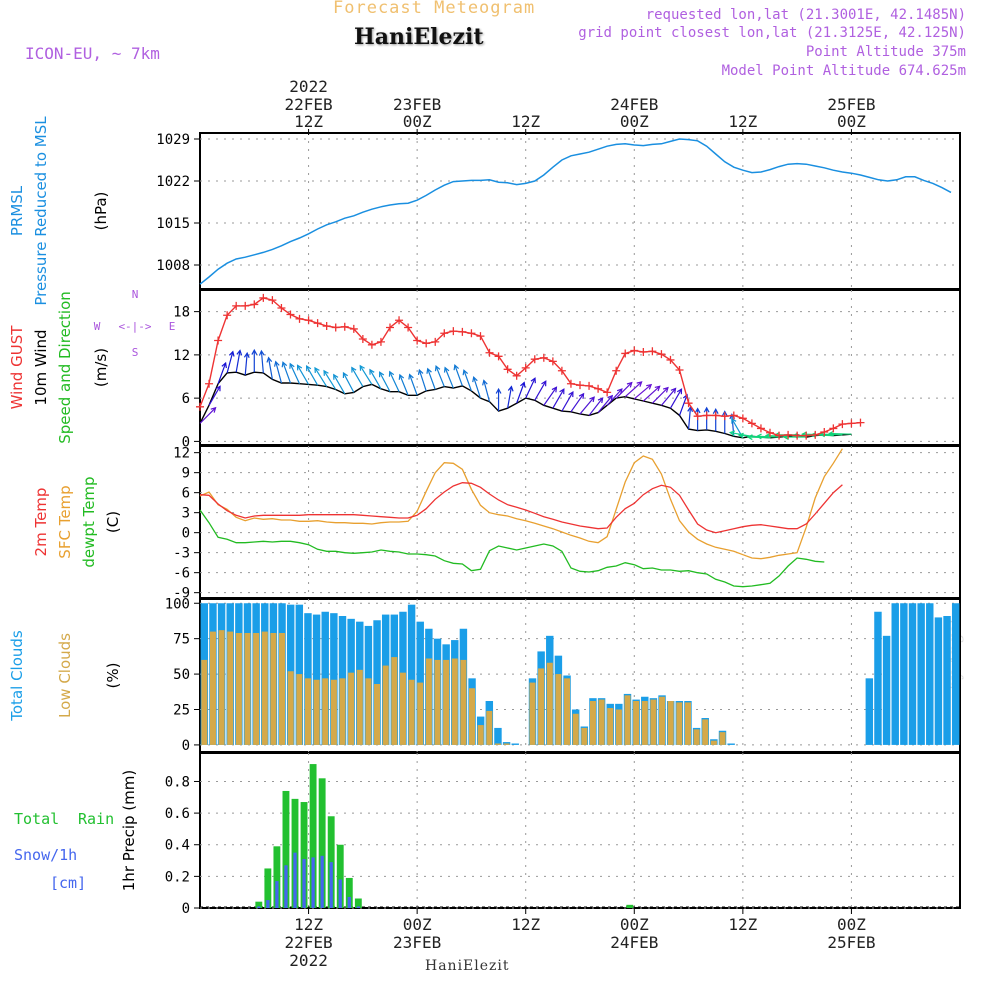 Image resolution: width=1000 pixels, height=1000 pixels. What do you see at coordinates (177, 814) in the screenshot?
I see `y-tick-label: 0.6` at bounding box center [177, 814].